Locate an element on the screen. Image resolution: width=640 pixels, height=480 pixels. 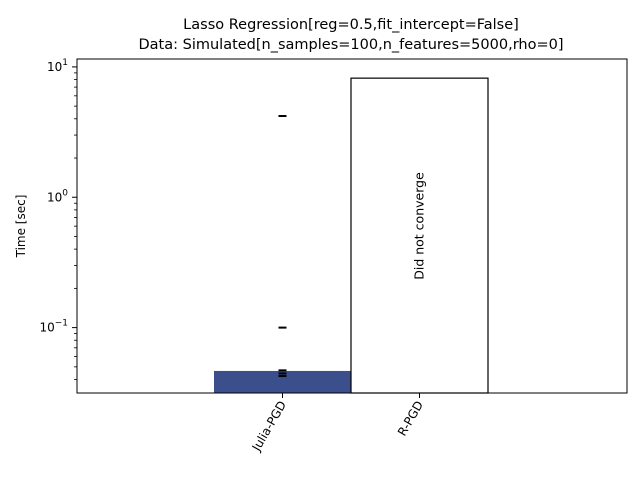
y-tick-label: 10⁻¹ is located at coordinates (53, 327).